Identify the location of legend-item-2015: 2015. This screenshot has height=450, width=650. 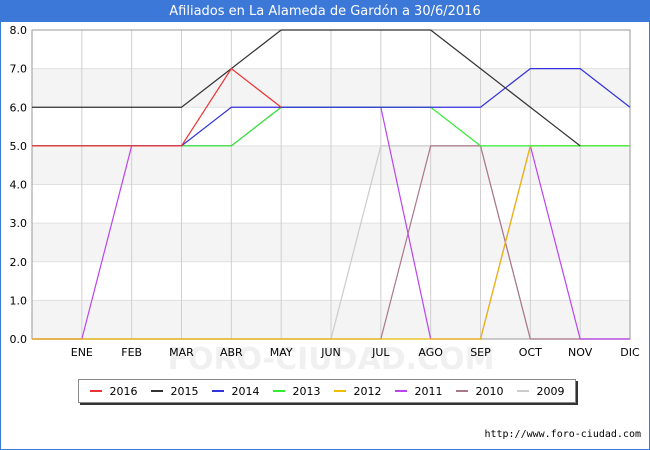
(174, 391).